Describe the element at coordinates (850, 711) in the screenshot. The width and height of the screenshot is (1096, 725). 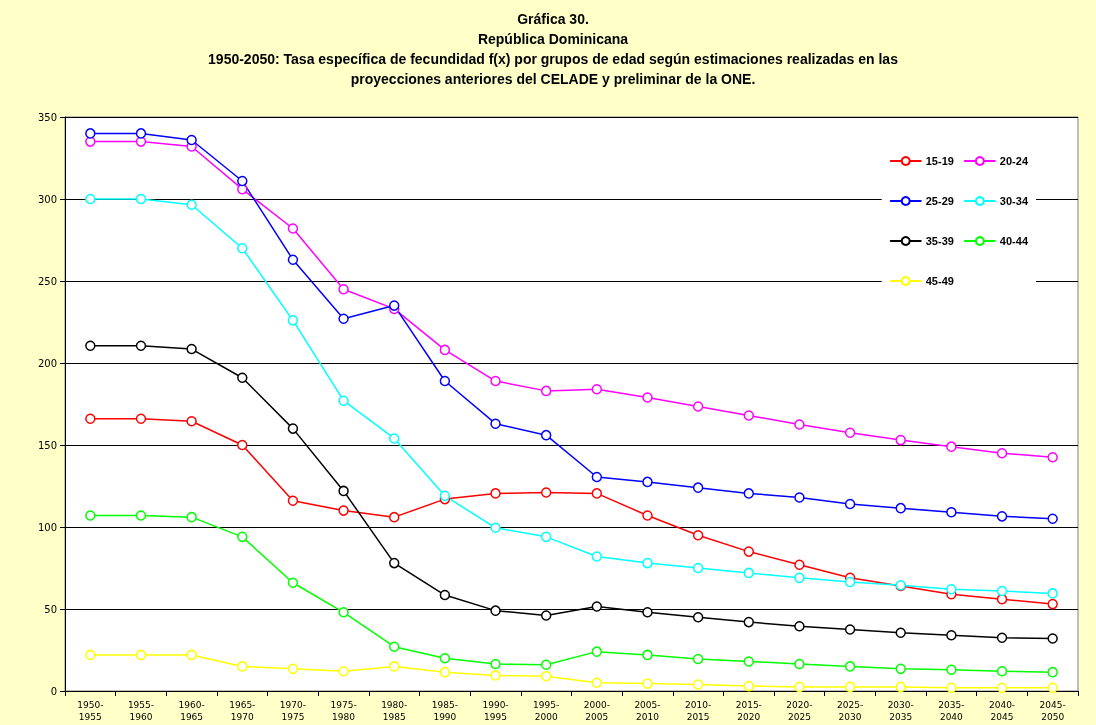
I see `x-tick-label: 2025-2030` at that location.